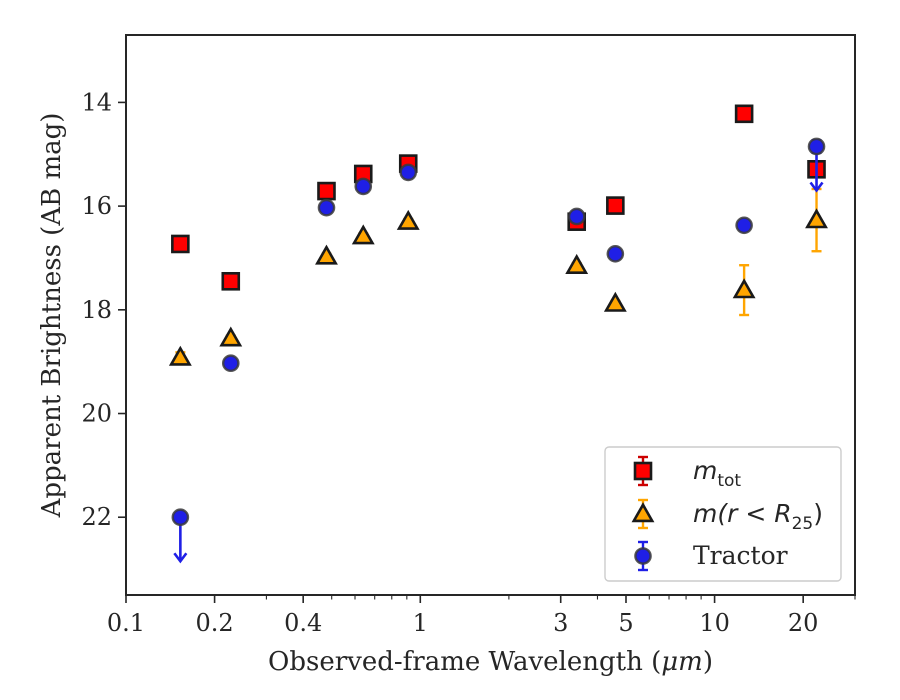 The image size is (900, 700). I want to click on legend-tractor-marker, so click(643, 556).